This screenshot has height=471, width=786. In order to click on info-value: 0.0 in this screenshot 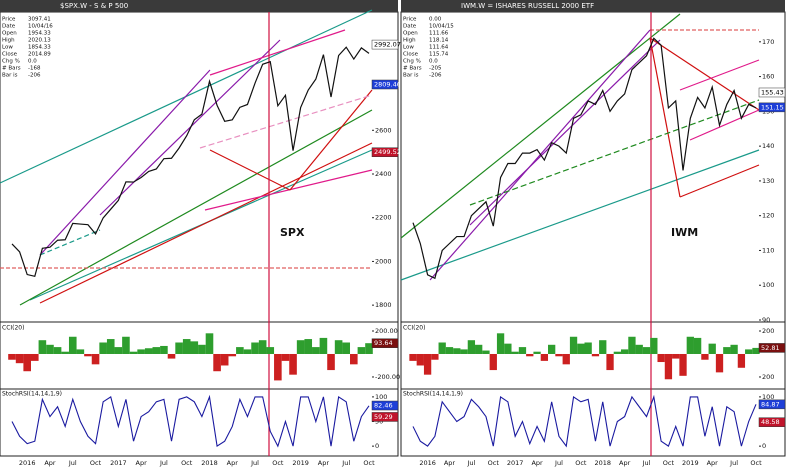, I will do `click(32, 62)`.